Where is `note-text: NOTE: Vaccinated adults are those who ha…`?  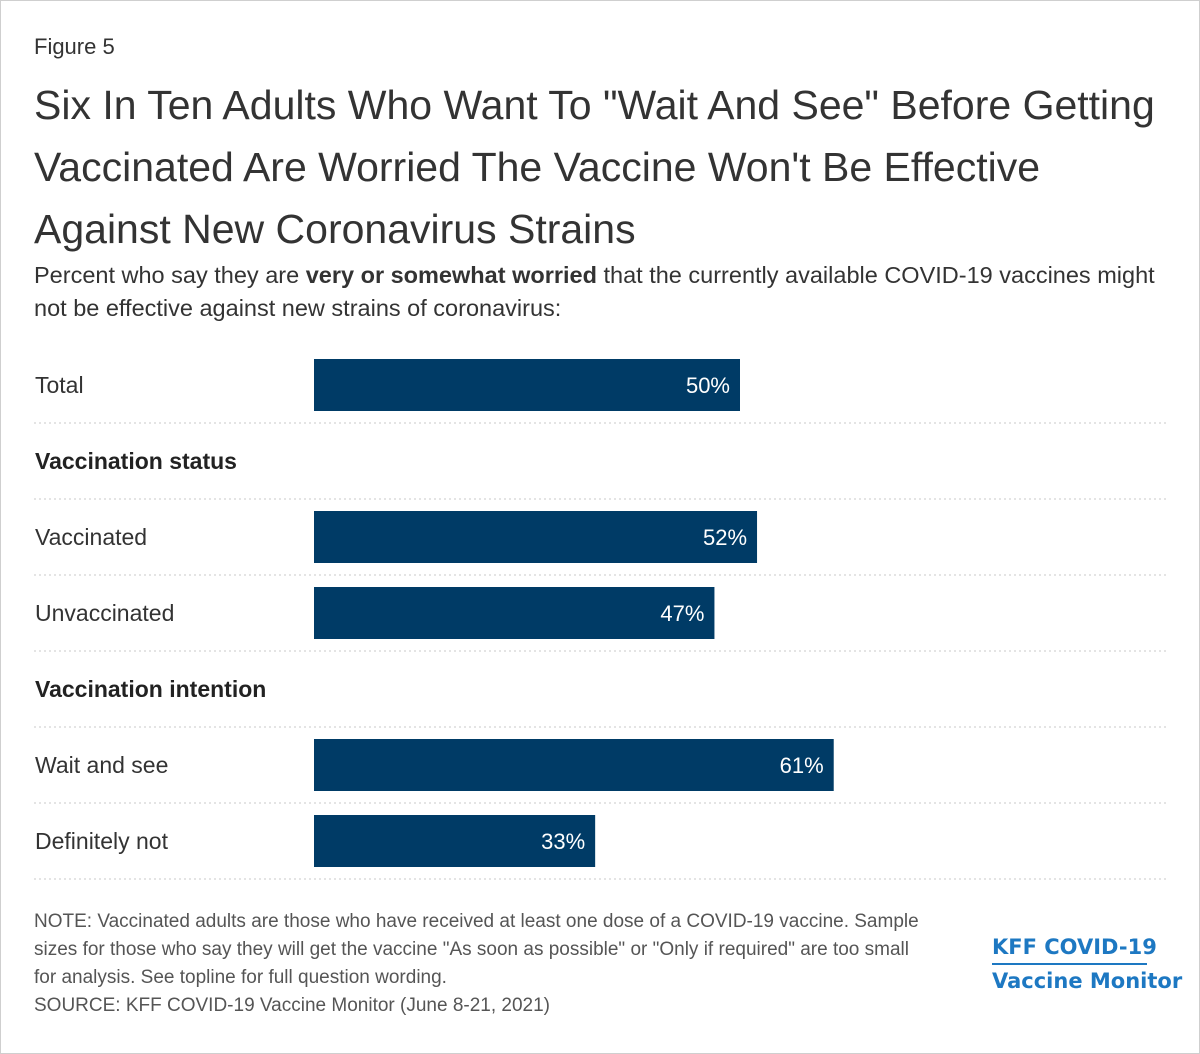
note-text: NOTE: Vaccinated adults are those who ha… is located at coordinates (476, 949).